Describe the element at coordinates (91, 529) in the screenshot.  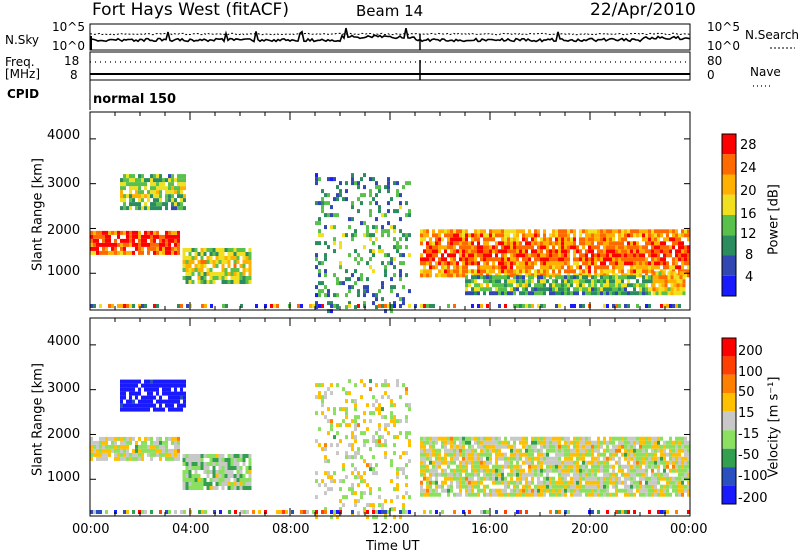
I see `xtick-0000: 00:00` at that location.